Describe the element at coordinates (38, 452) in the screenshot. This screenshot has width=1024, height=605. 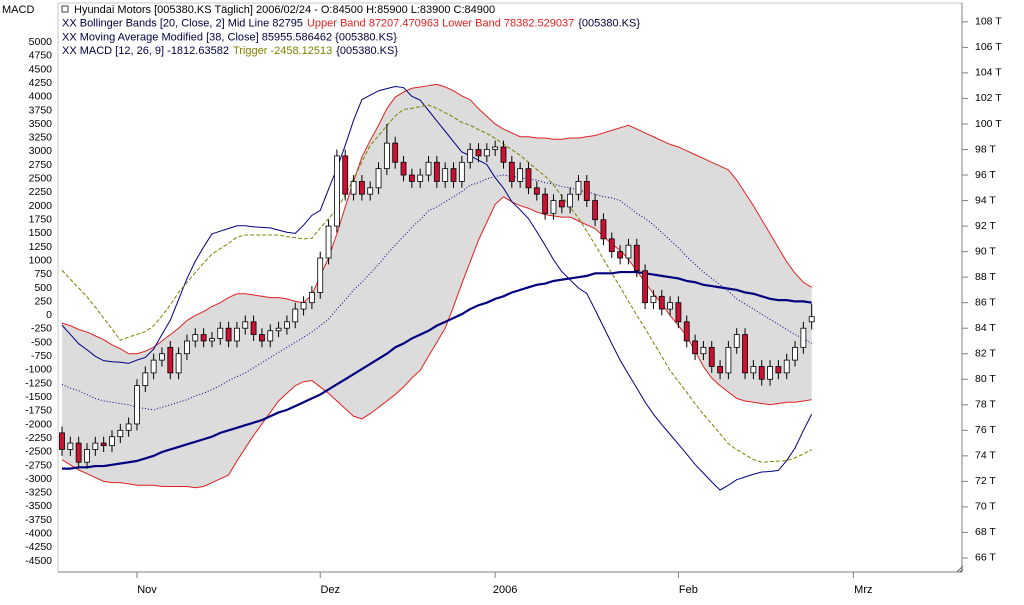
I see `y-tick-label: -2500` at that location.